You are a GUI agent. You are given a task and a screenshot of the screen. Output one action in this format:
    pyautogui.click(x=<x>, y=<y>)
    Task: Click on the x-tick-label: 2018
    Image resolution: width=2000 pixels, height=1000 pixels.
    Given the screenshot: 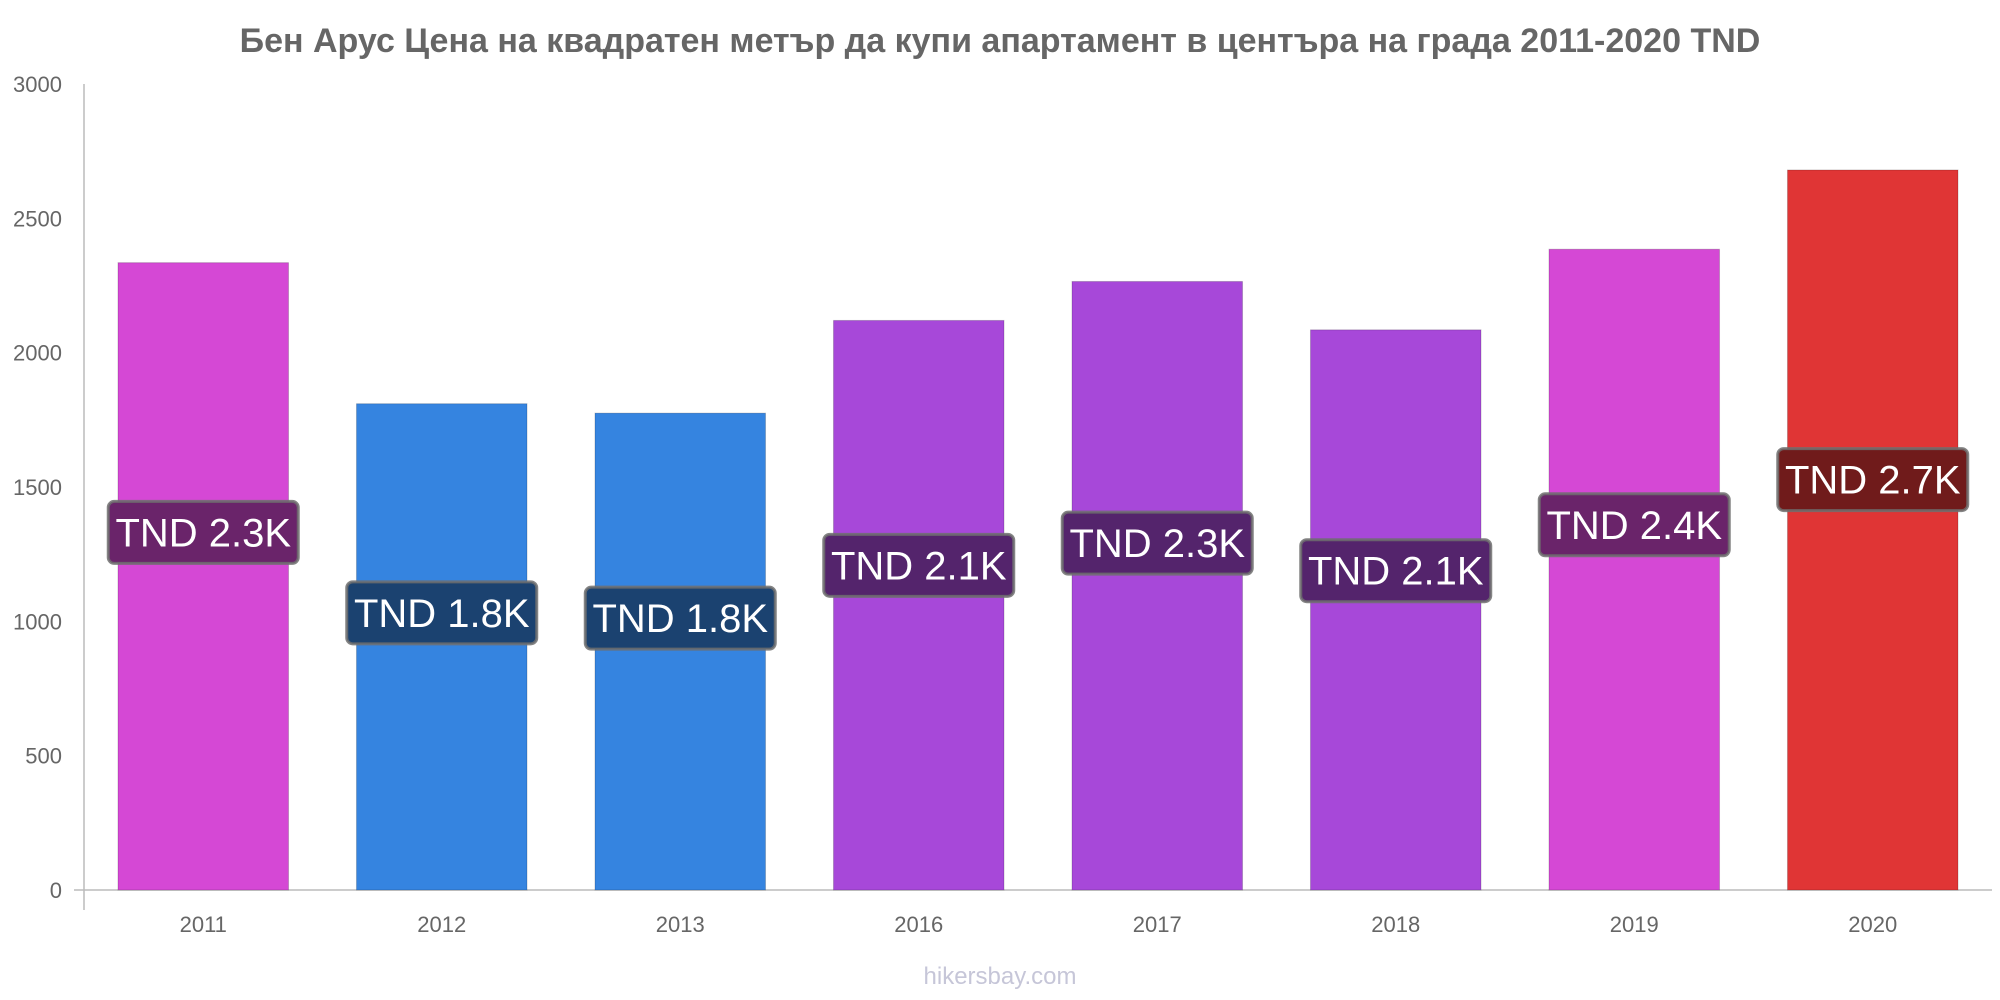 What is the action you would take?
    pyautogui.click(x=1395, y=924)
    